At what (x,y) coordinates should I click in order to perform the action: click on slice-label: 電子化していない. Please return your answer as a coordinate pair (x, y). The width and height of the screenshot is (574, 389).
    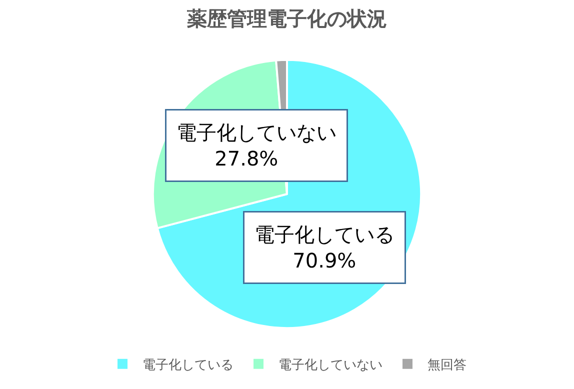
    Looking at the image, I should click on (256, 132).